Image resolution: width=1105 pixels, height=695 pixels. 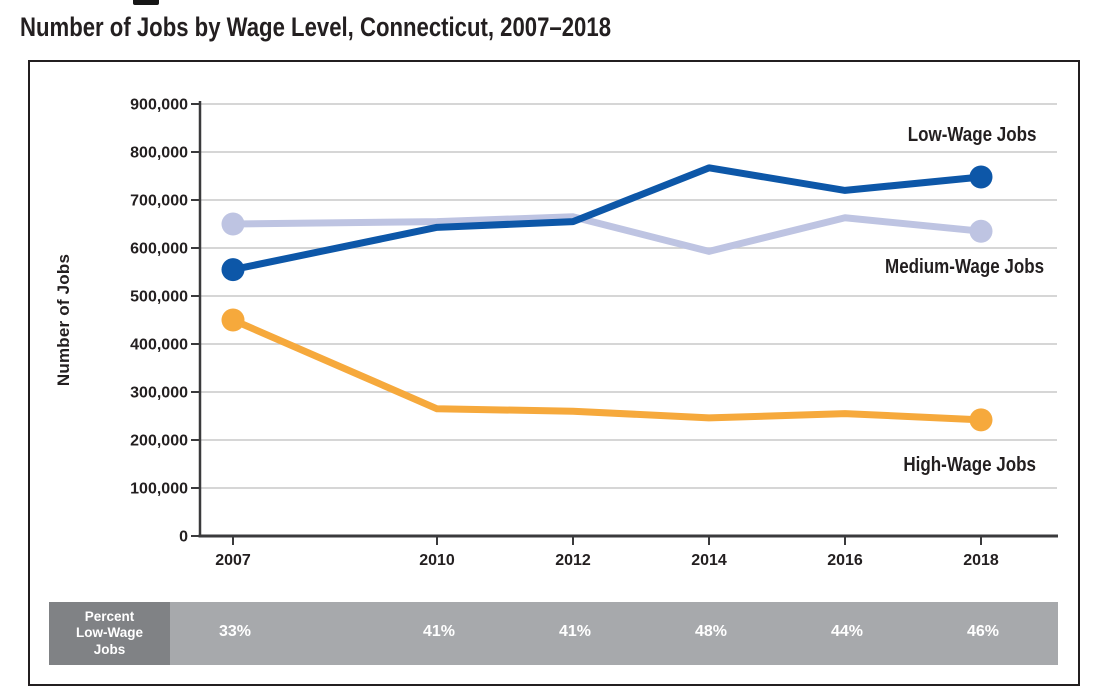 I want to click on y-tick-label: 100,000, so click(x=159, y=489).